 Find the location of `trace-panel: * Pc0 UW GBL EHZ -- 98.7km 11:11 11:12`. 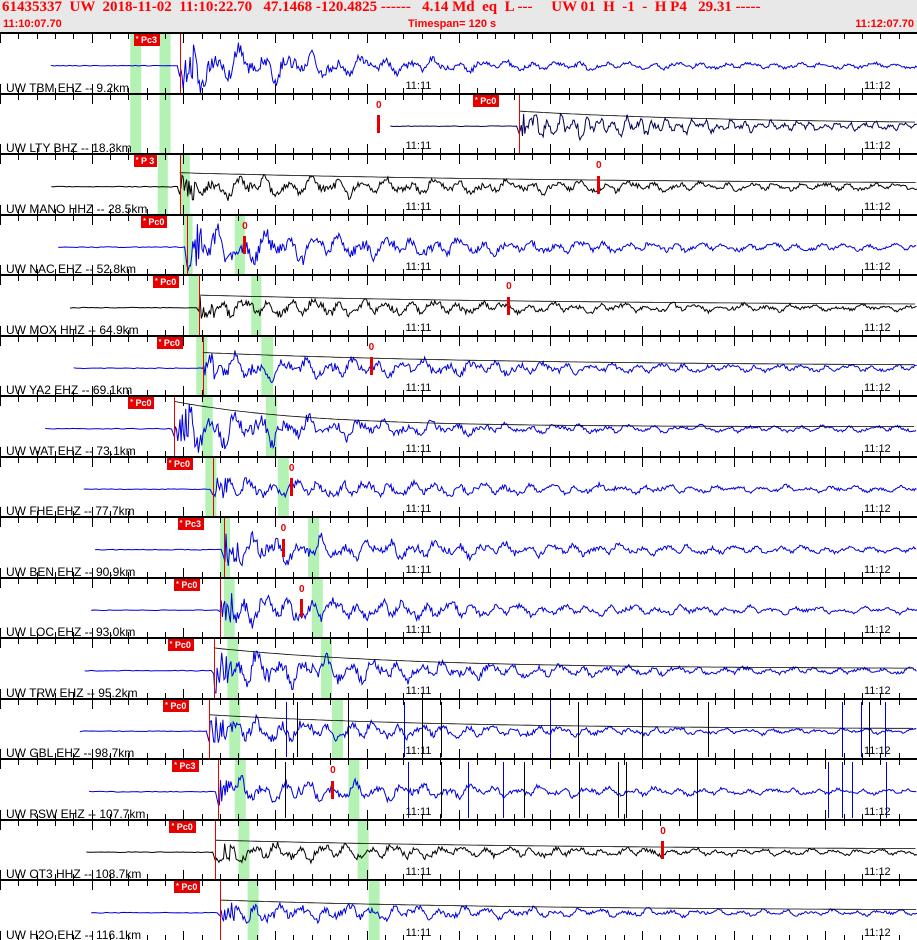

trace-panel: * Pc0 UW GBL EHZ -- 98.7km 11:11 11:12 is located at coordinates (458, 728).